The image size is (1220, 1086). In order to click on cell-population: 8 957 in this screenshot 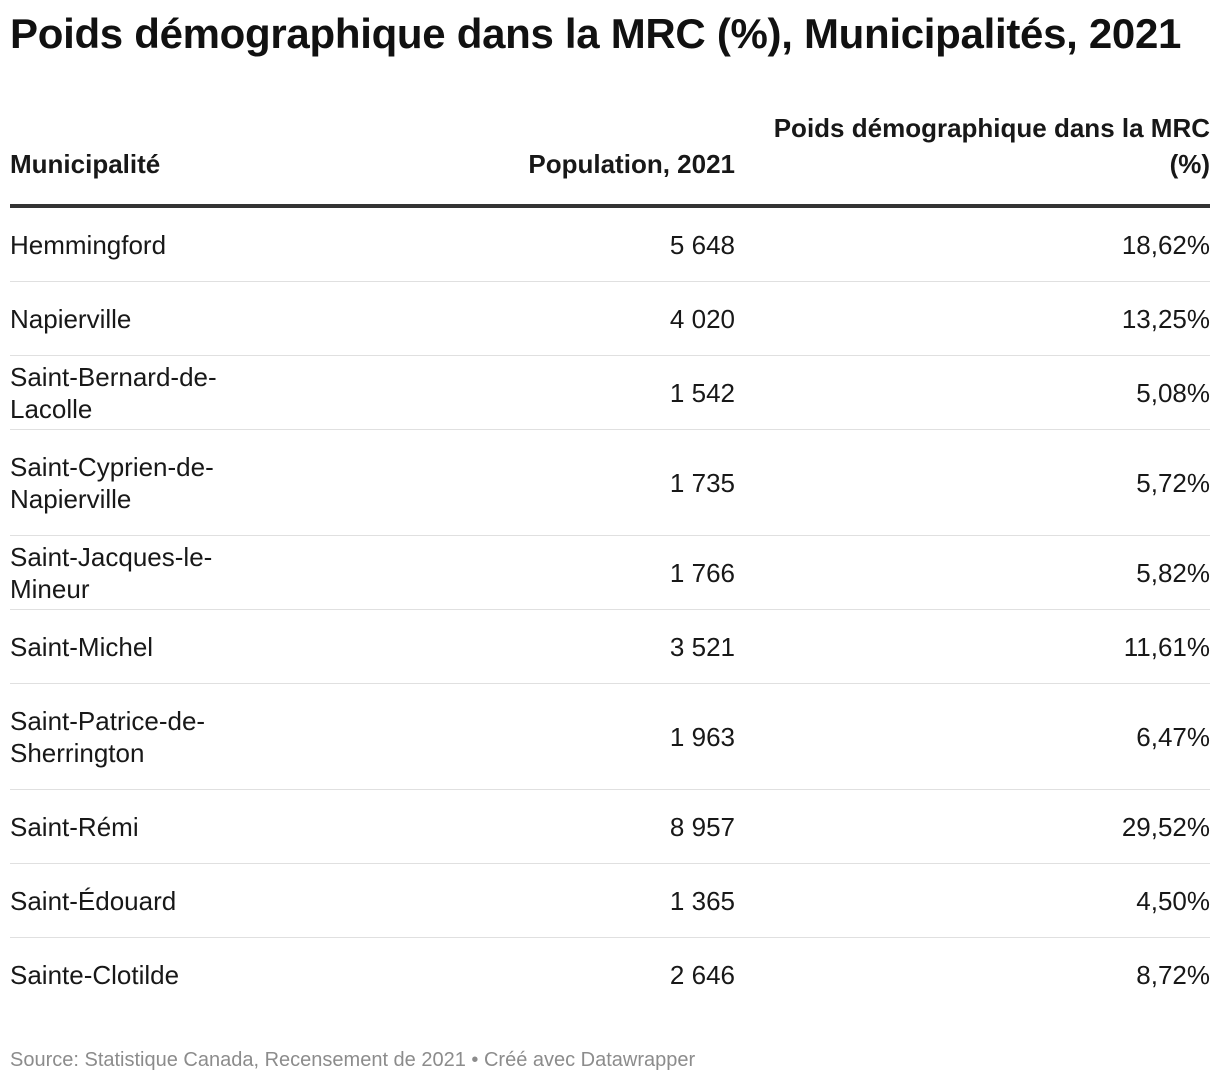, I will do `click(562, 826)`.